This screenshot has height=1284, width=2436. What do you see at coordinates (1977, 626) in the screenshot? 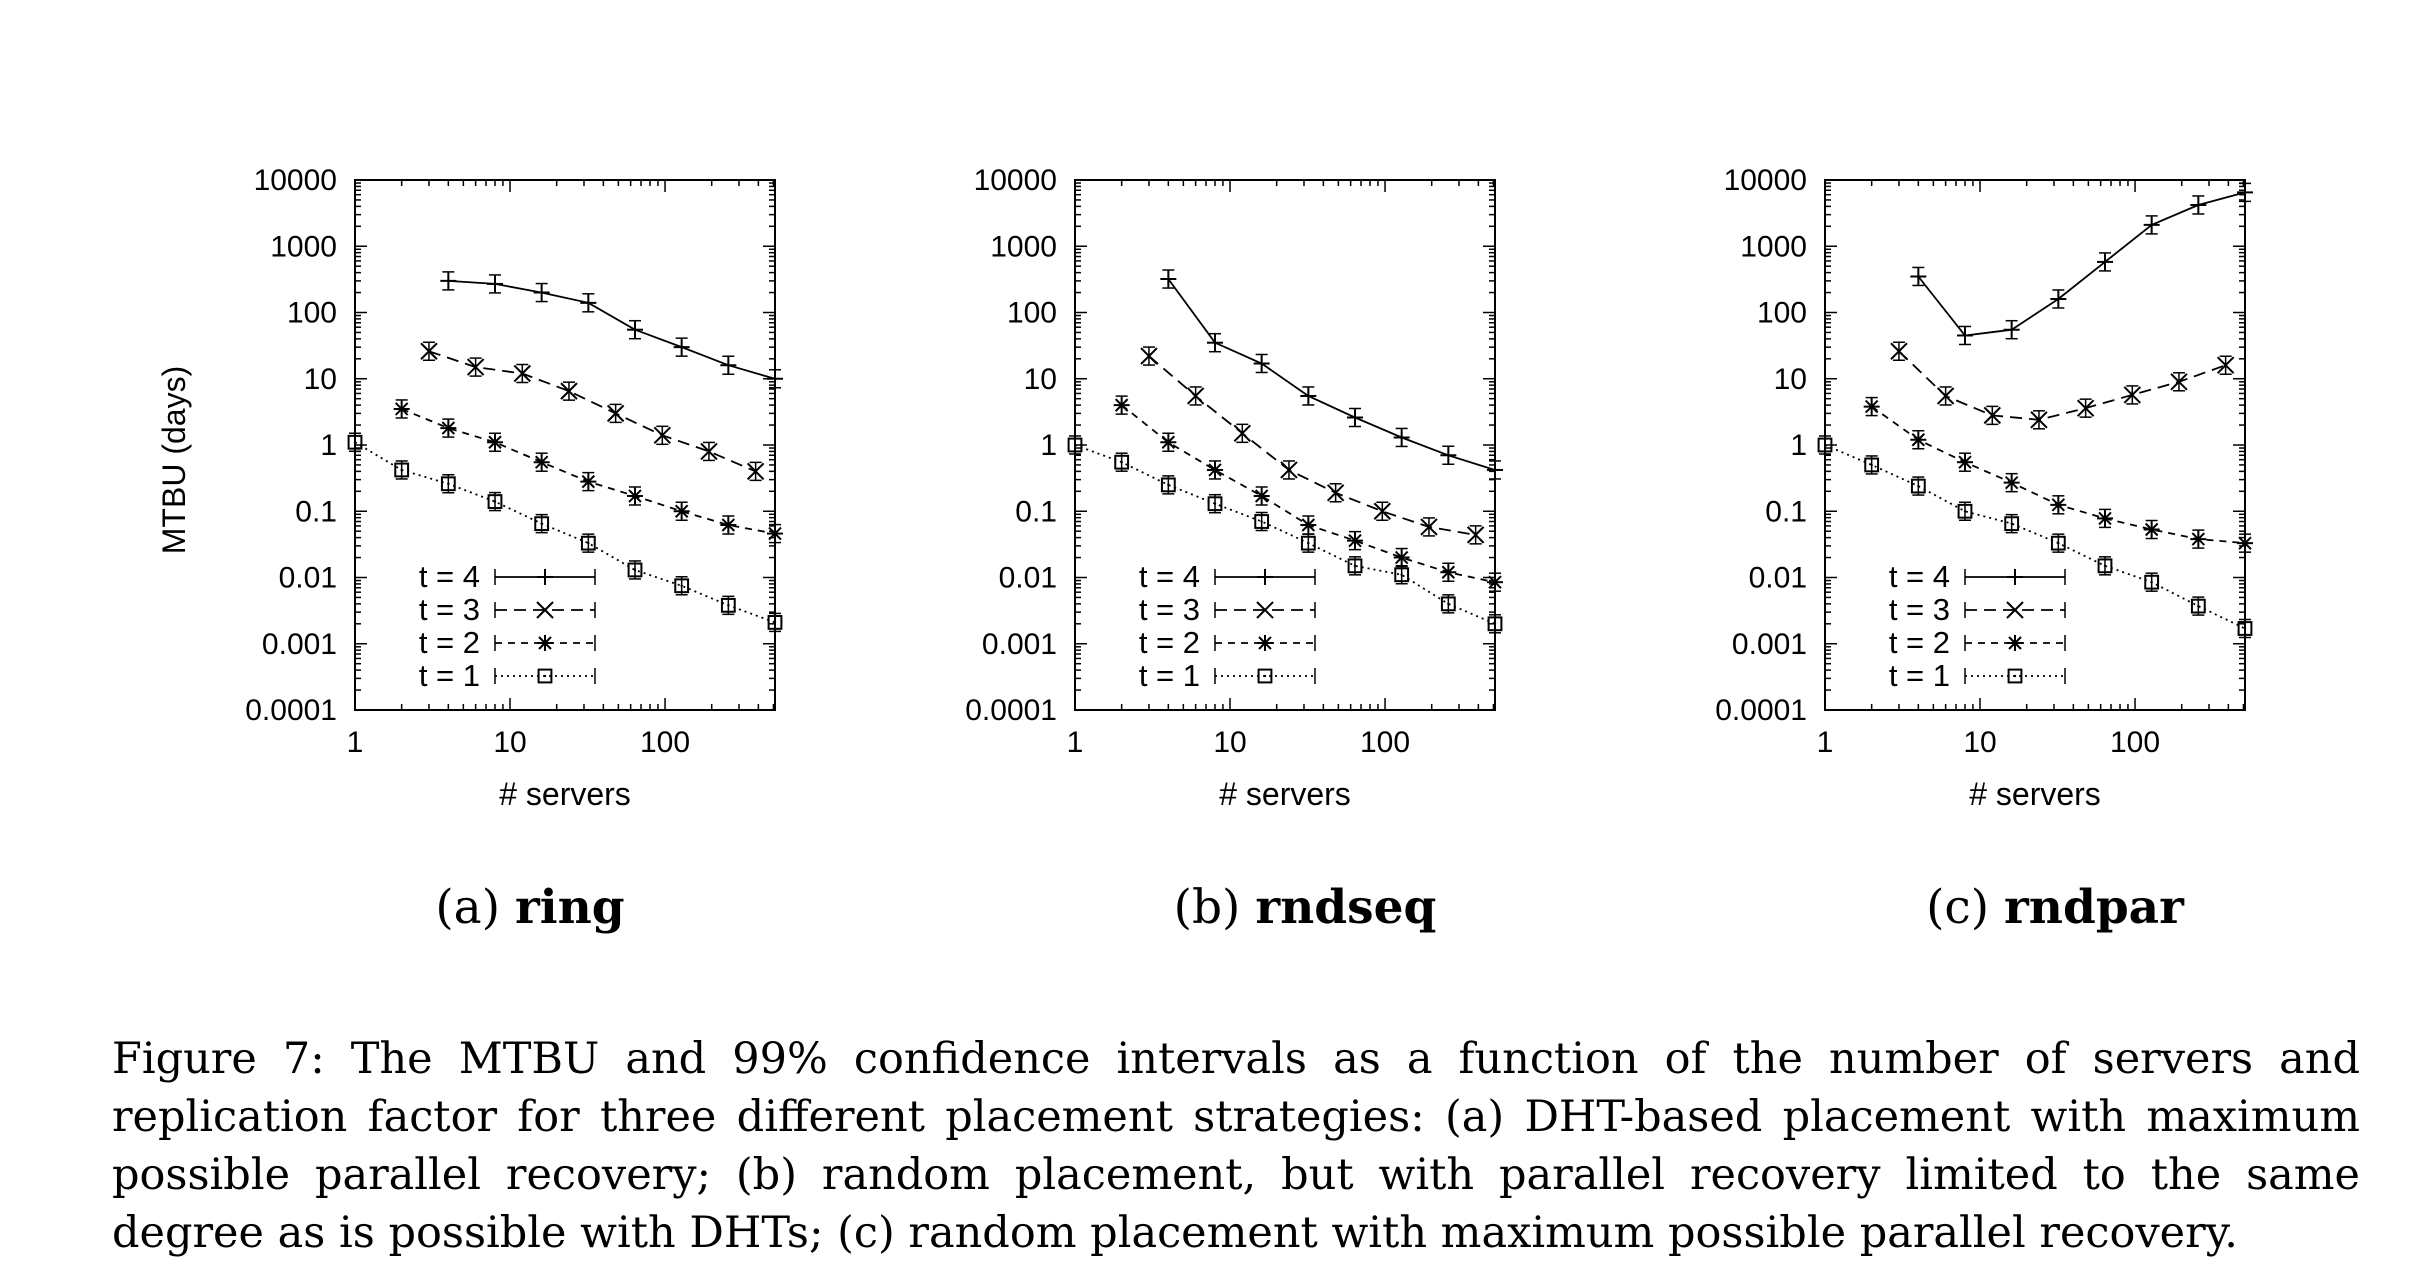
I see `legend: t = 4t = 3t = 2t = 1` at bounding box center [1977, 626].